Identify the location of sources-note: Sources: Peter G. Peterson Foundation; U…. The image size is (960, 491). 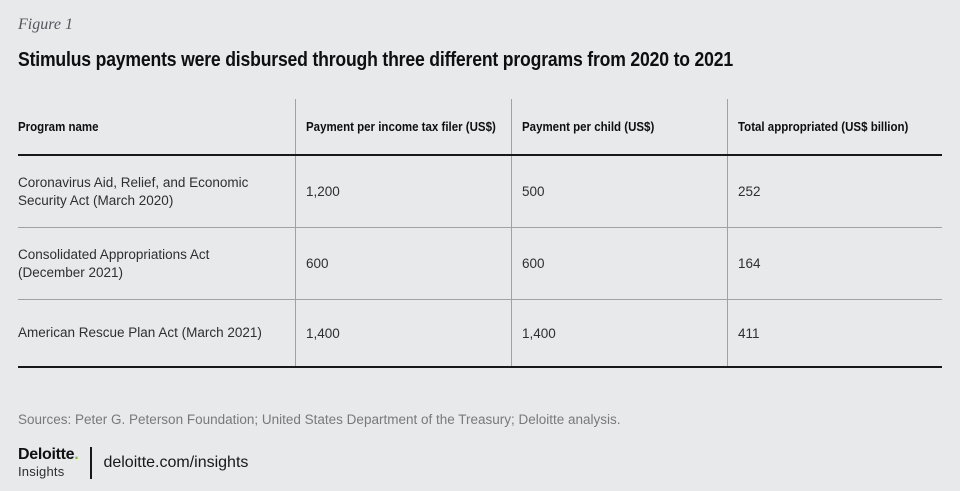
(319, 419).